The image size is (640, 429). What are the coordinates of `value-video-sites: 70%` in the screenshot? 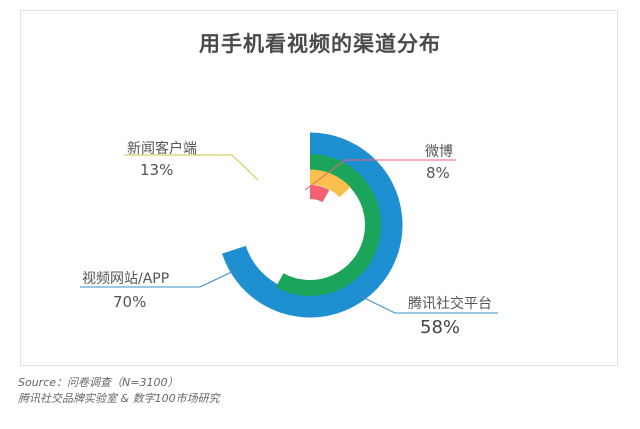 It's located at (130, 302).